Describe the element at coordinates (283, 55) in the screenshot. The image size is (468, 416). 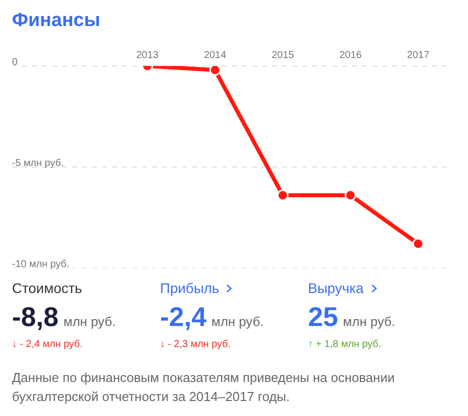
I see `x-tick-label: 2015` at that location.